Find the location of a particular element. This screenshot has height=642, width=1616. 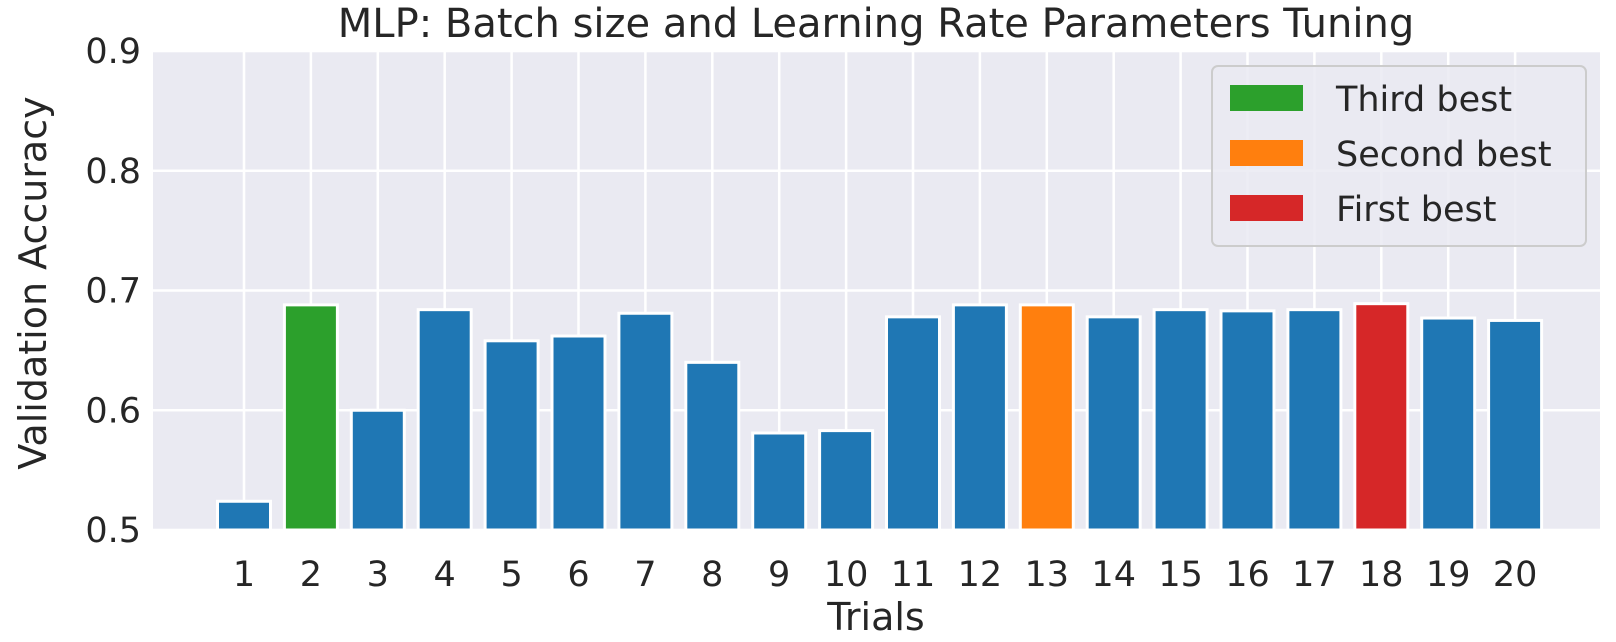

legend-frame is located at coordinates (1399, 156).